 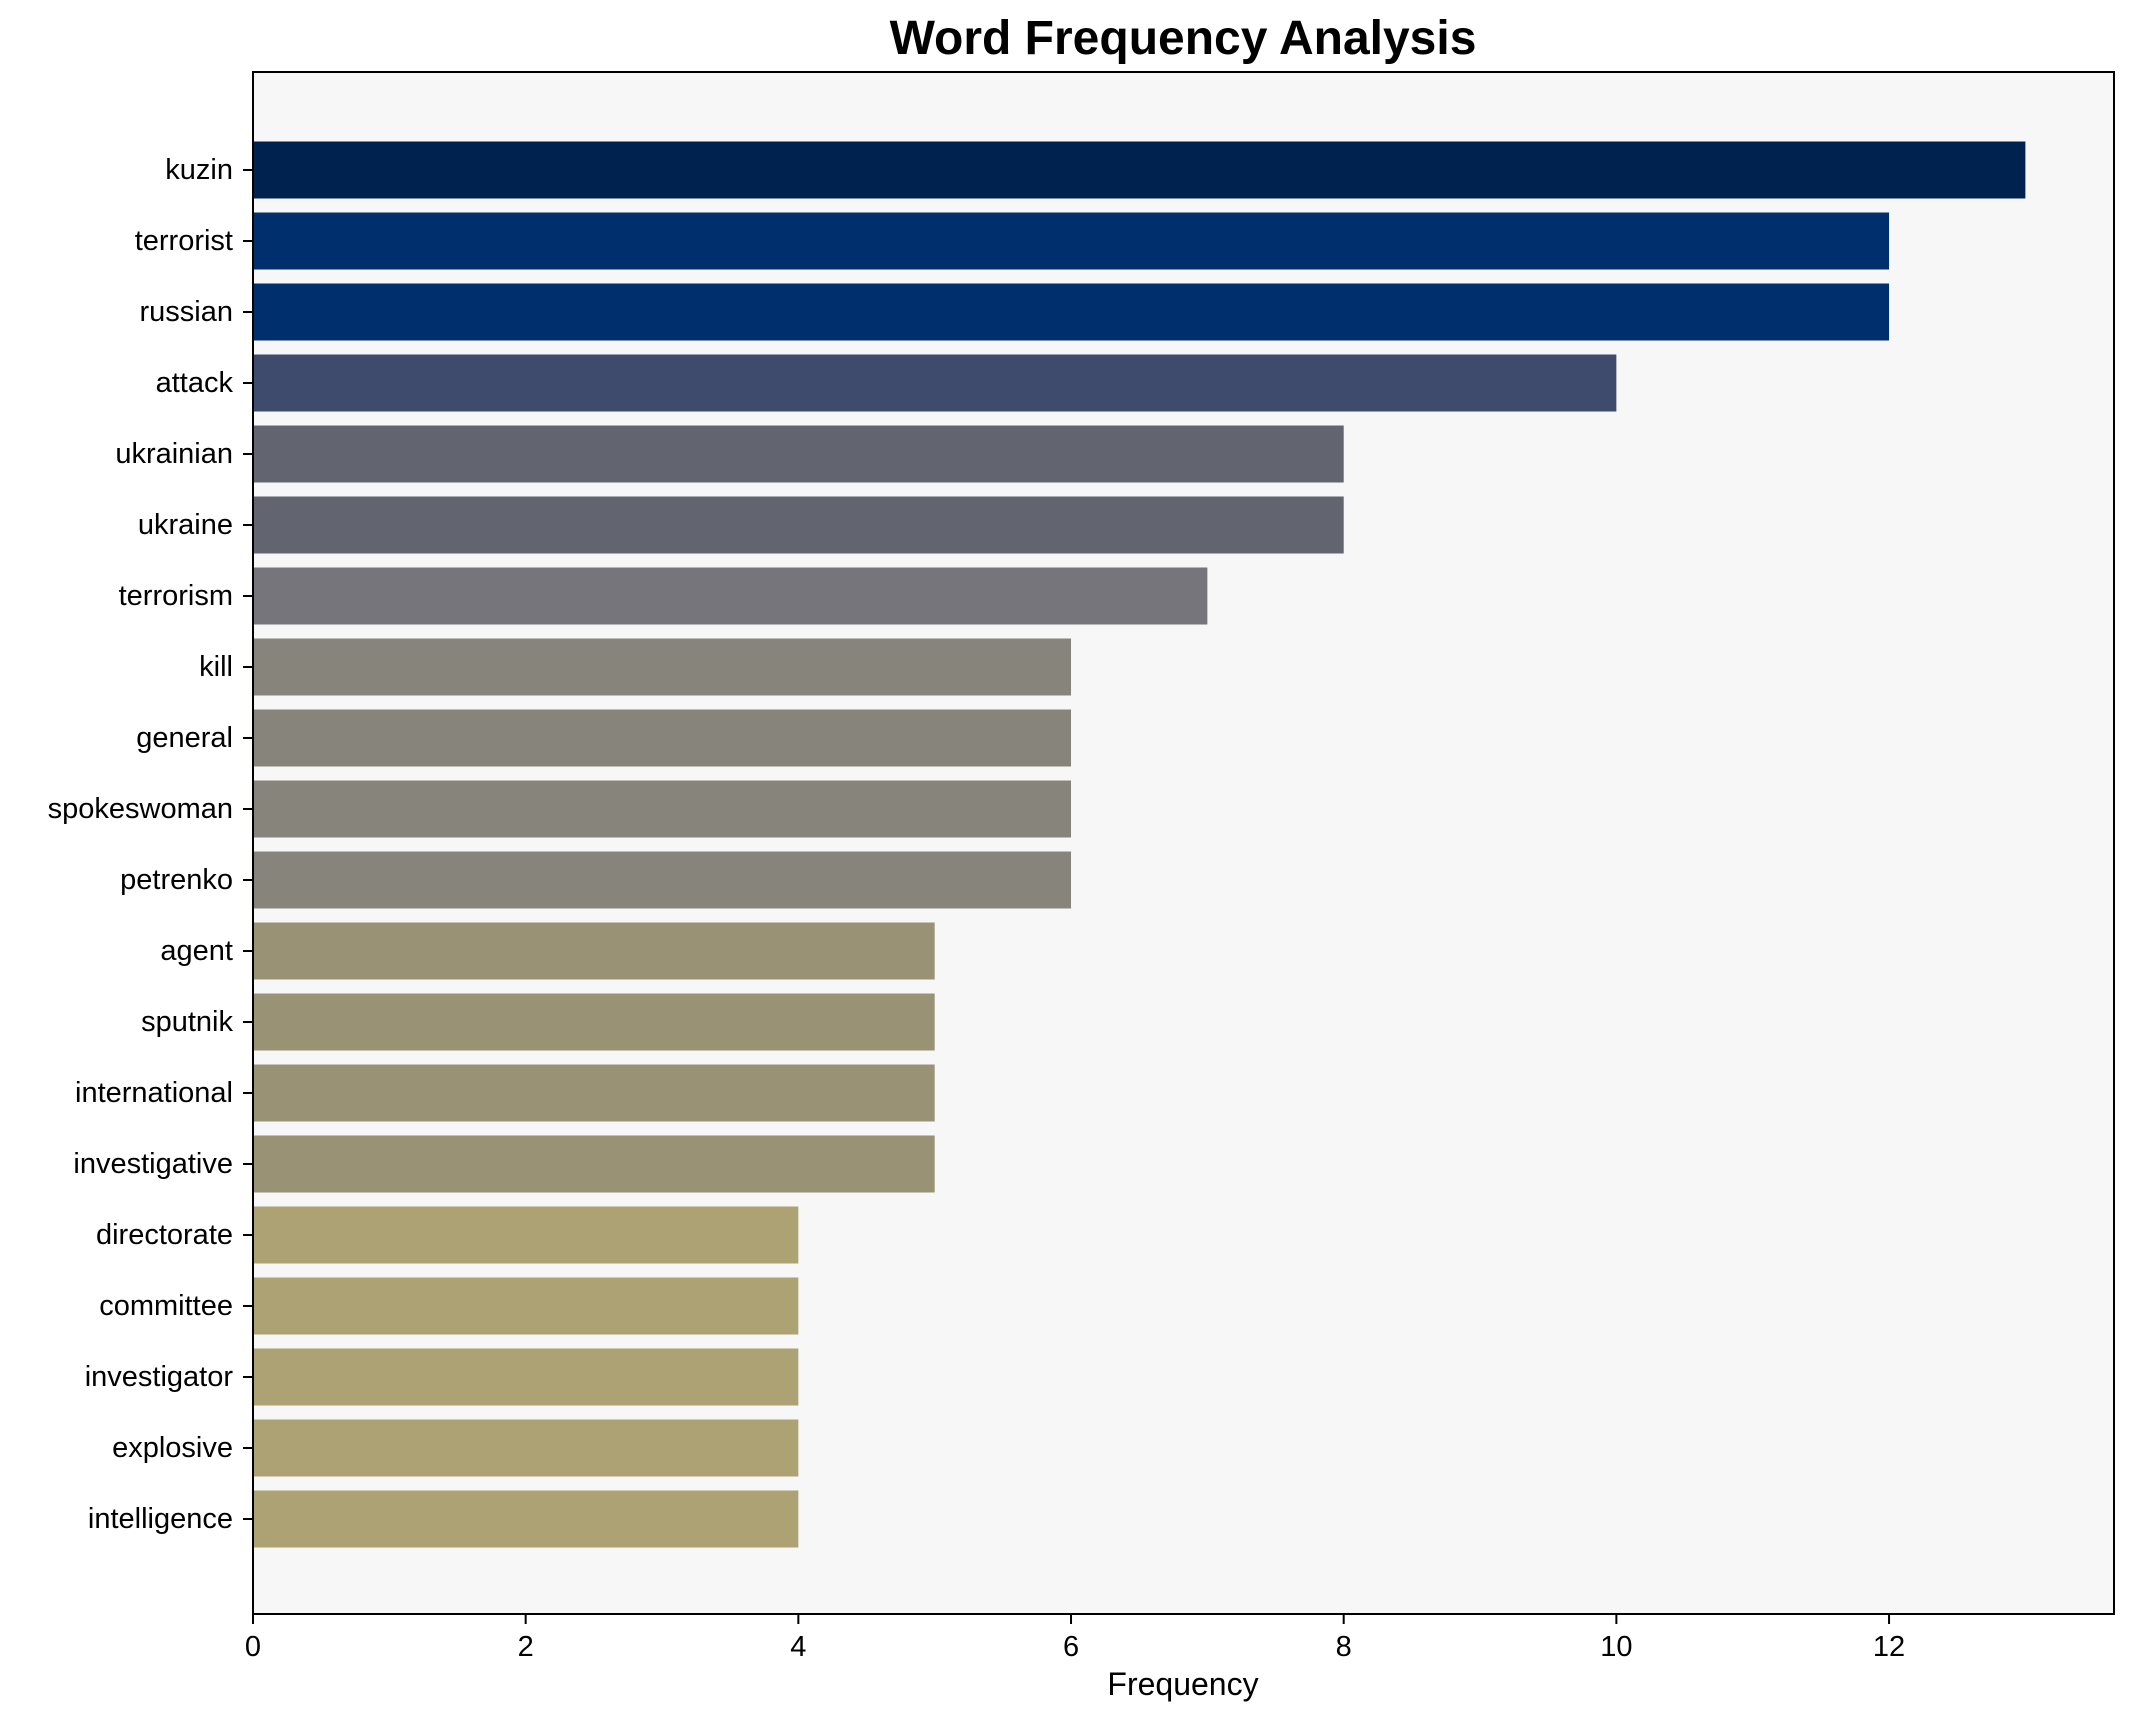 I want to click on y-tick-label: terrorism, so click(x=176, y=596).